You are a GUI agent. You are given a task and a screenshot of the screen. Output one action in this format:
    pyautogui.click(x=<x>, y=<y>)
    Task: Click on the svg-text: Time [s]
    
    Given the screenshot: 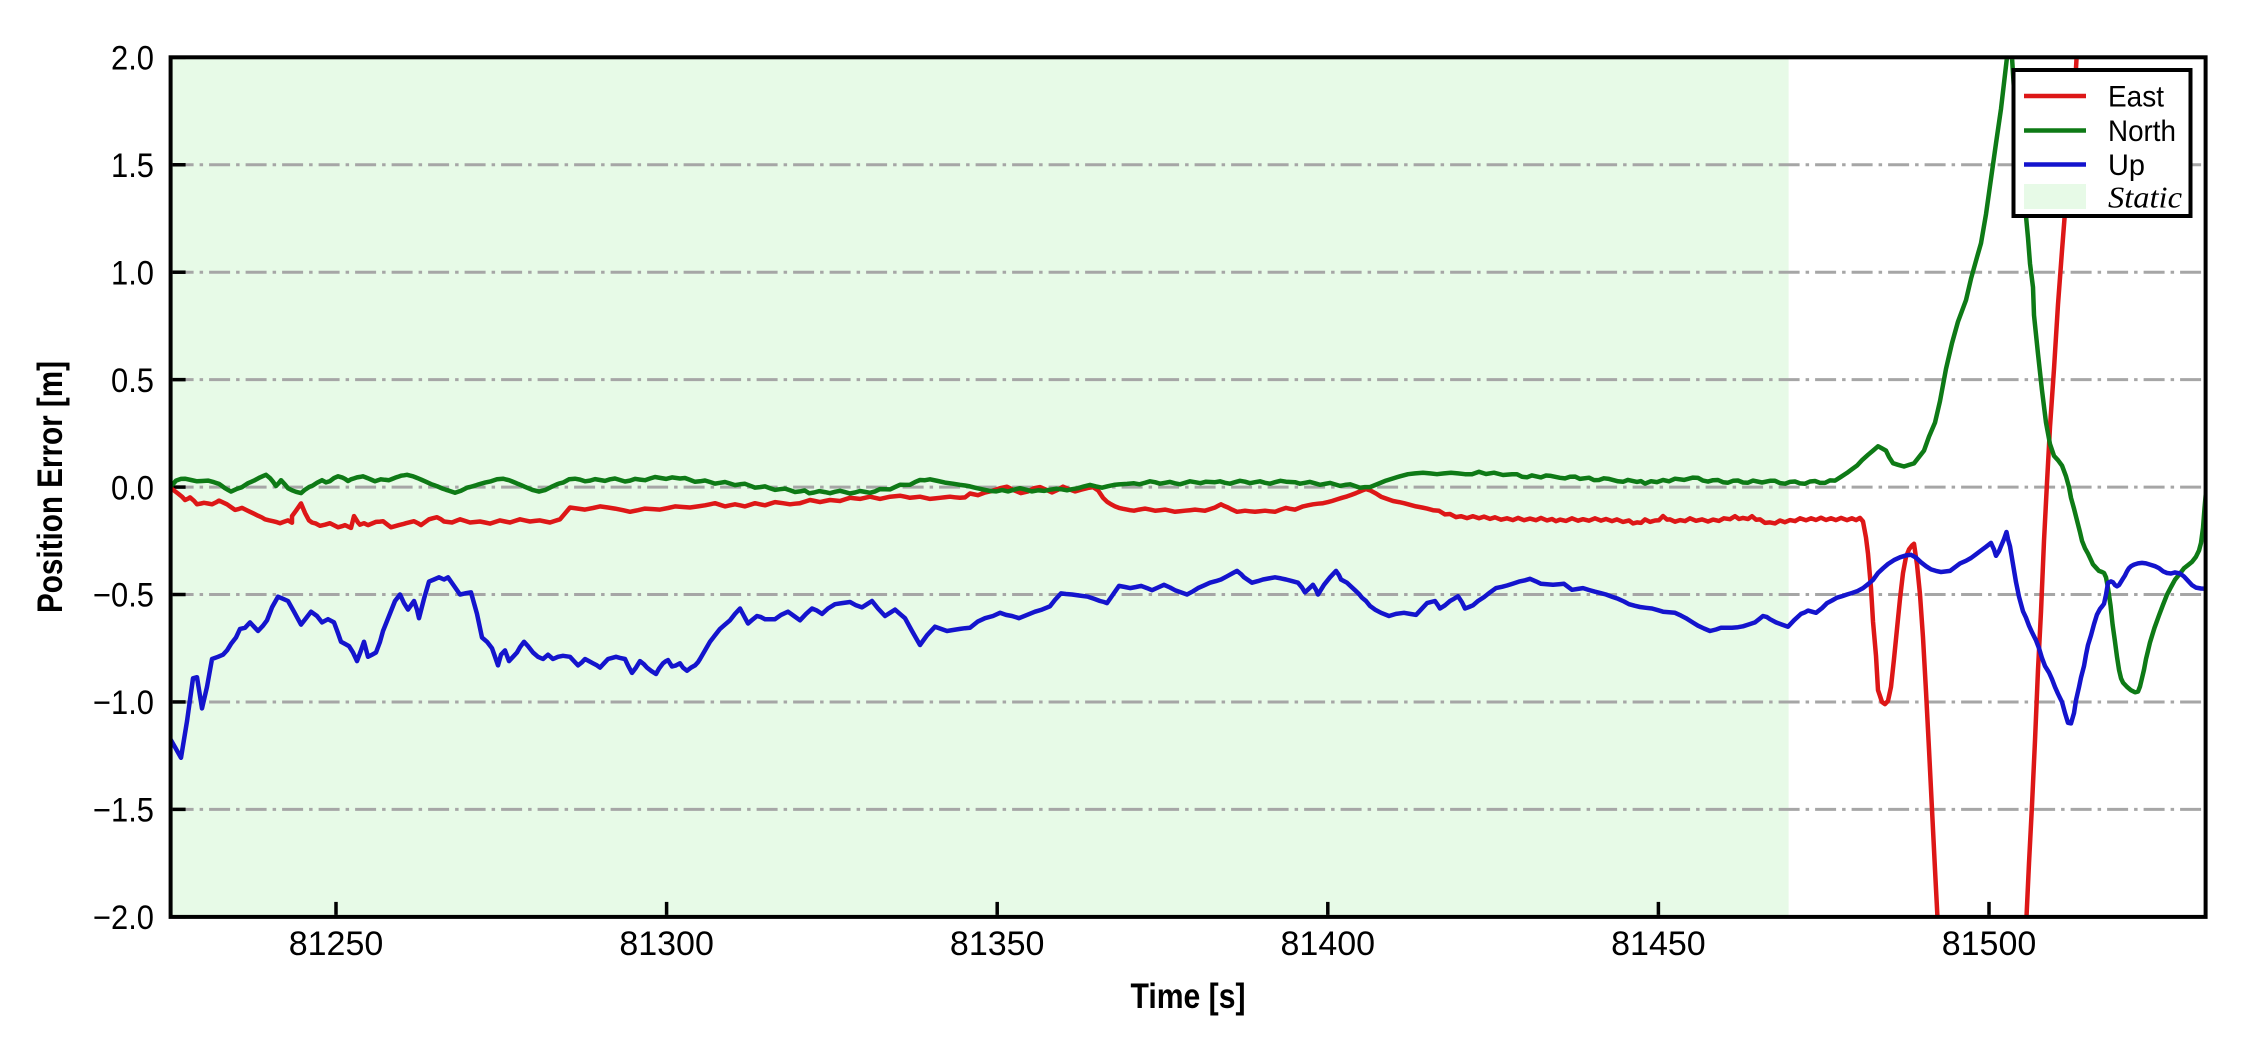 What is the action you would take?
    pyautogui.click(x=1188, y=996)
    